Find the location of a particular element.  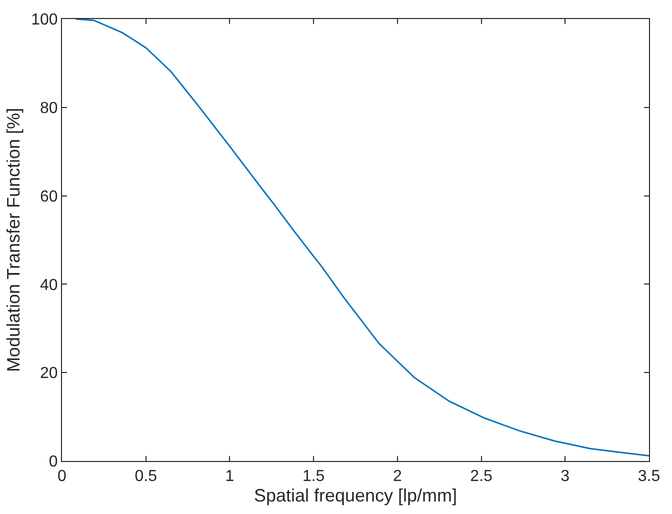

x-tick-label: 3 is located at coordinates (565, 477).